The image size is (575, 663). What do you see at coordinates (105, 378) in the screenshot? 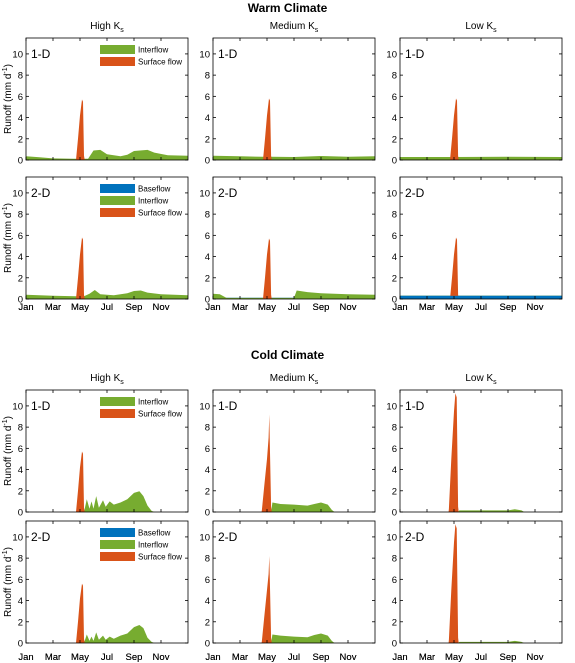
I see `column-title-main: High K` at bounding box center [105, 378].